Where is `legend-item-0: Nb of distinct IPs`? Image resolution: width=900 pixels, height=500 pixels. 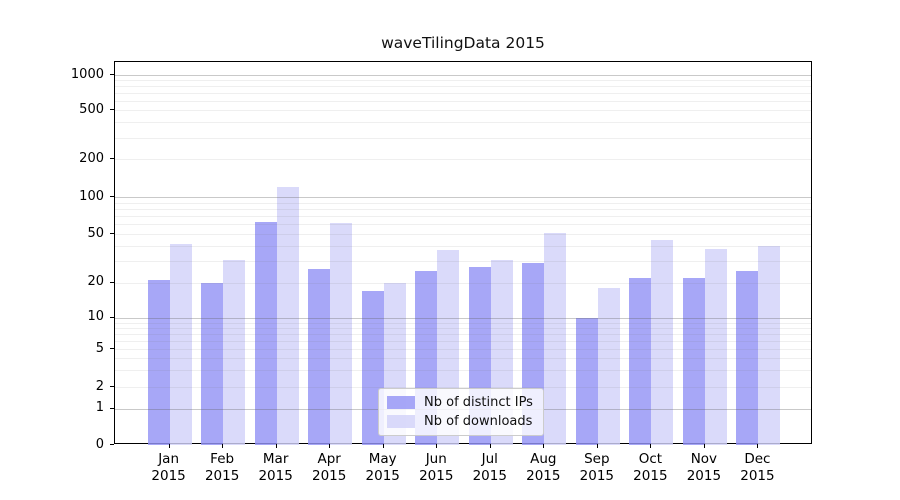 legend-item-0: Nb of distinct IPs is located at coordinates (460, 402).